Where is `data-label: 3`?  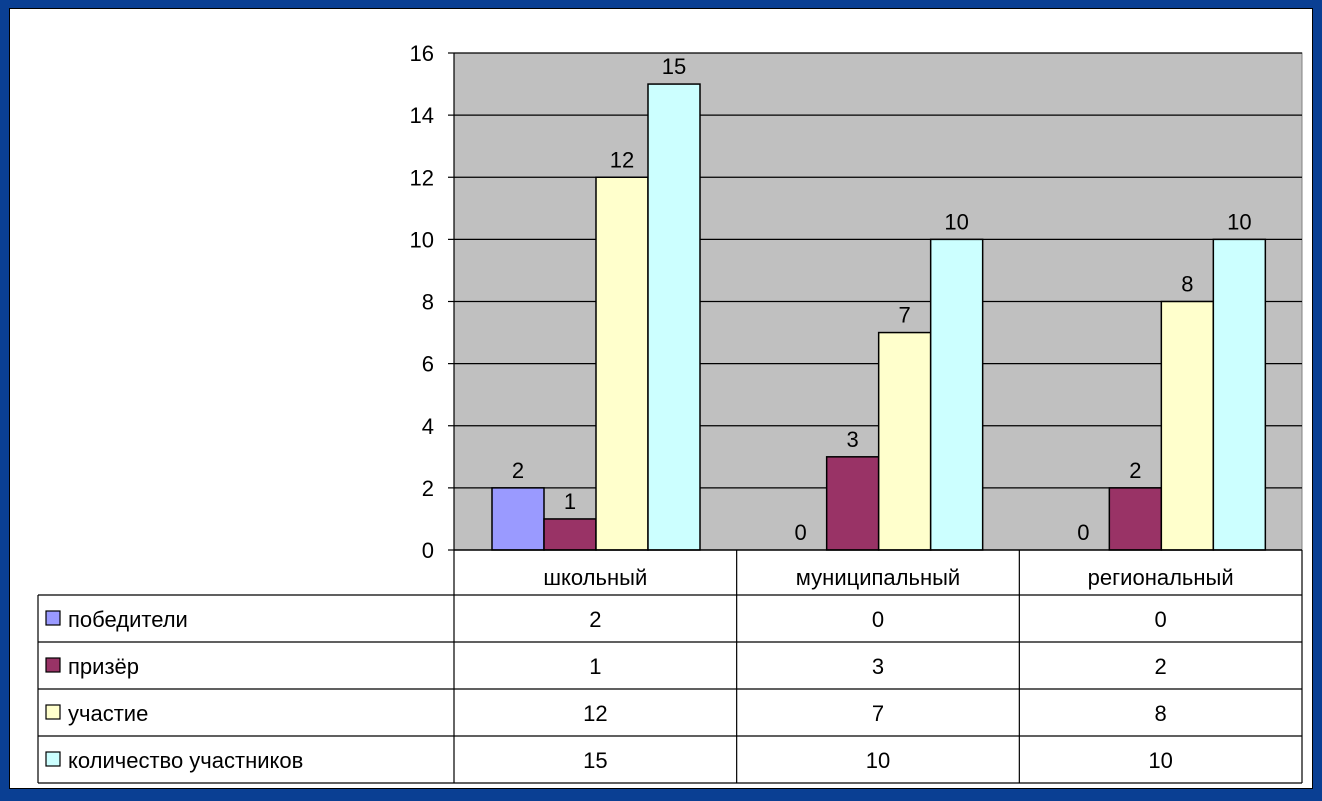
data-label: 3 is located at coordinates (853, 439).